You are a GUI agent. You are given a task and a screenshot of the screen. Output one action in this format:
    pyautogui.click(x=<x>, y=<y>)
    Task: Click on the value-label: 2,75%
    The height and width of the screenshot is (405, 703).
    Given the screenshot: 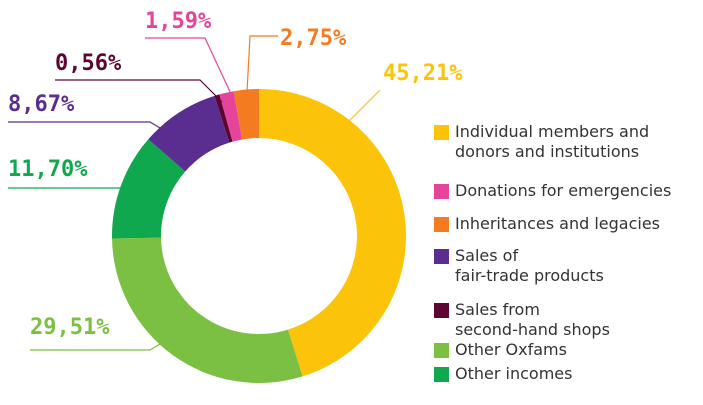 What is the action you would take?
    pyautogui.click(x=313, y=38)
    